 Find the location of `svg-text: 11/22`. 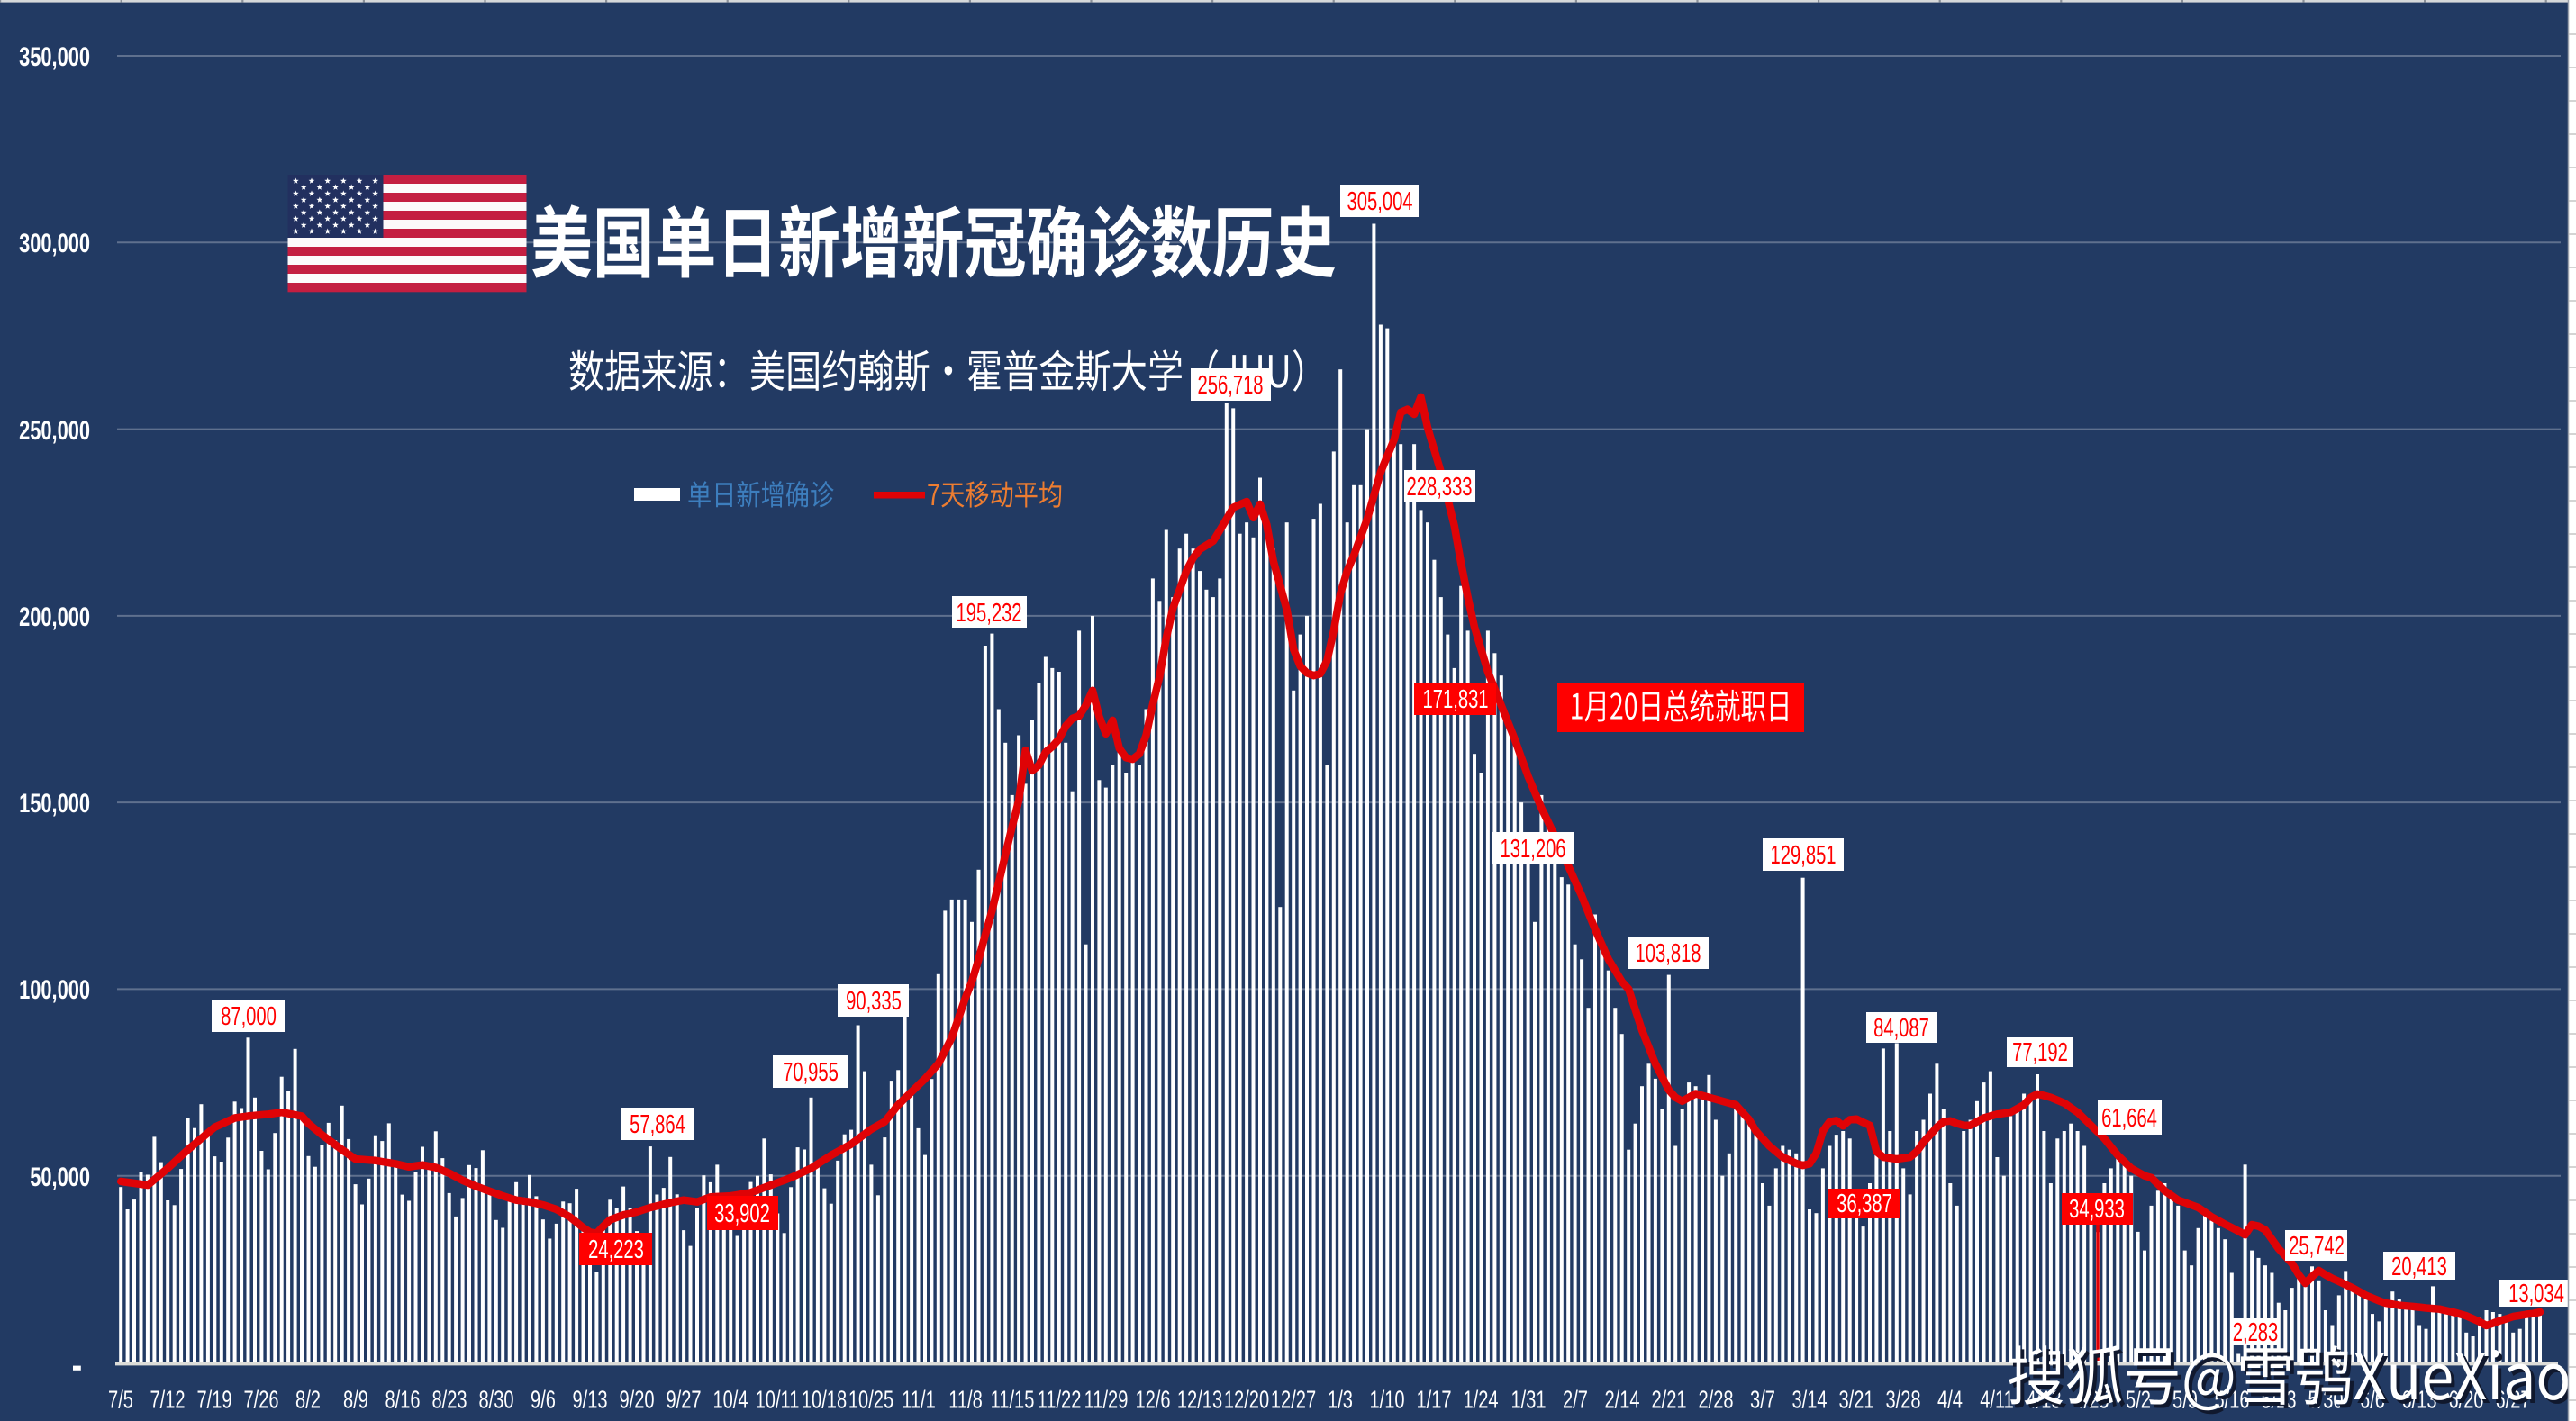

svg-text: 11/22 is located at coordinates (1060, 1401).